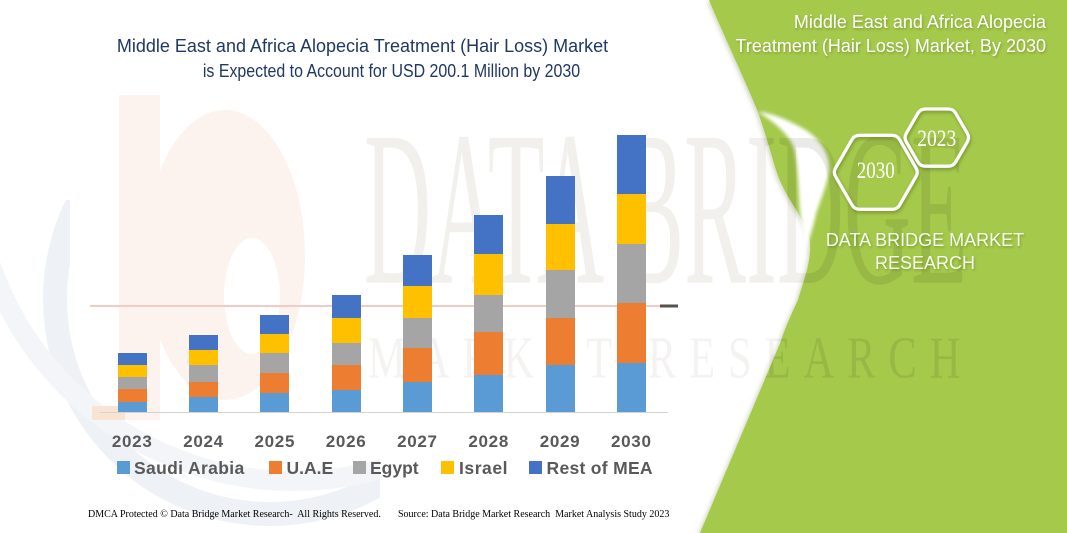  What do you see at coordinates (876, 170) in the screenshot?
I see `svg-text: 2030` at bounding box center [876, 170].